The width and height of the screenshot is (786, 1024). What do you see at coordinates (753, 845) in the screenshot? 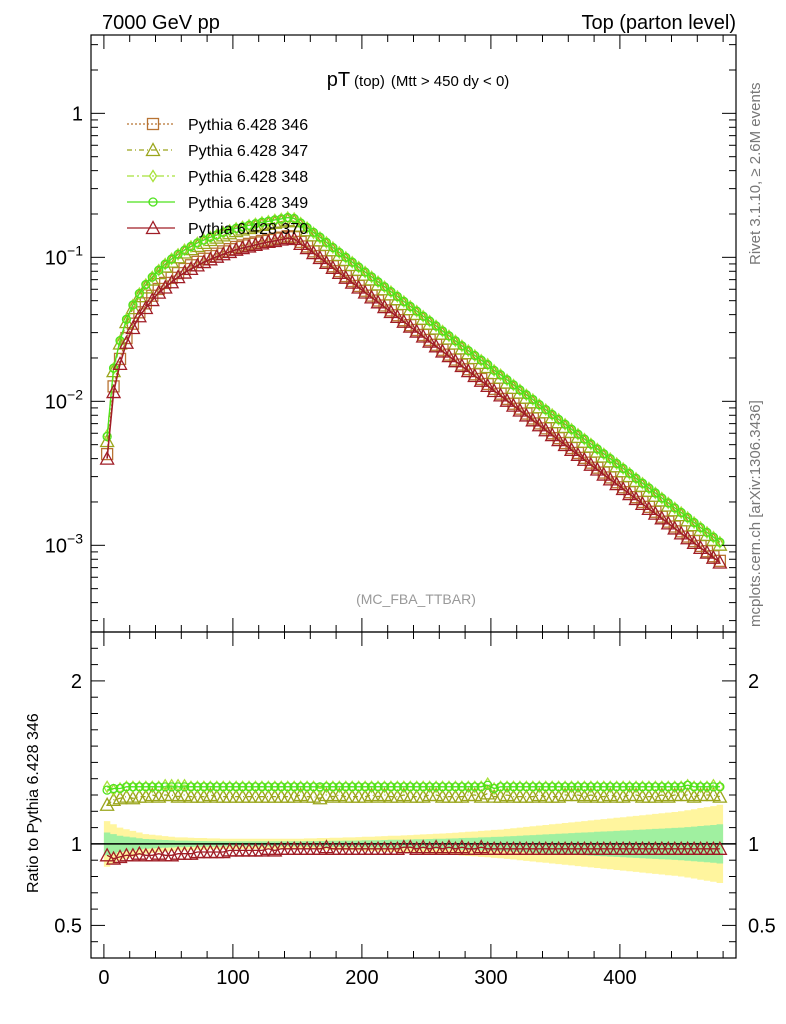
I see `ratio-y-tick-label-right: 1` at bounding box center [753, 845].